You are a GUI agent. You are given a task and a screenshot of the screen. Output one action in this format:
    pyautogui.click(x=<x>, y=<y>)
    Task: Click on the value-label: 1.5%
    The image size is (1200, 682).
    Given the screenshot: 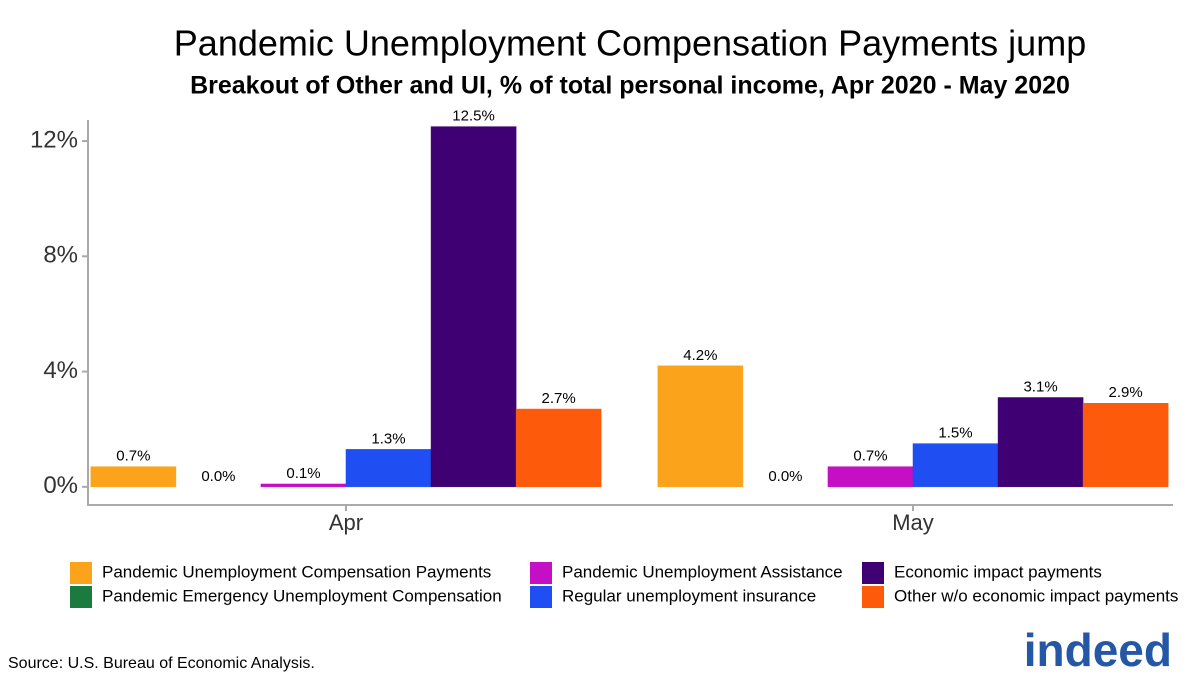 What is the action you would take?
    pyautogui.click(x=955, y=433)
    